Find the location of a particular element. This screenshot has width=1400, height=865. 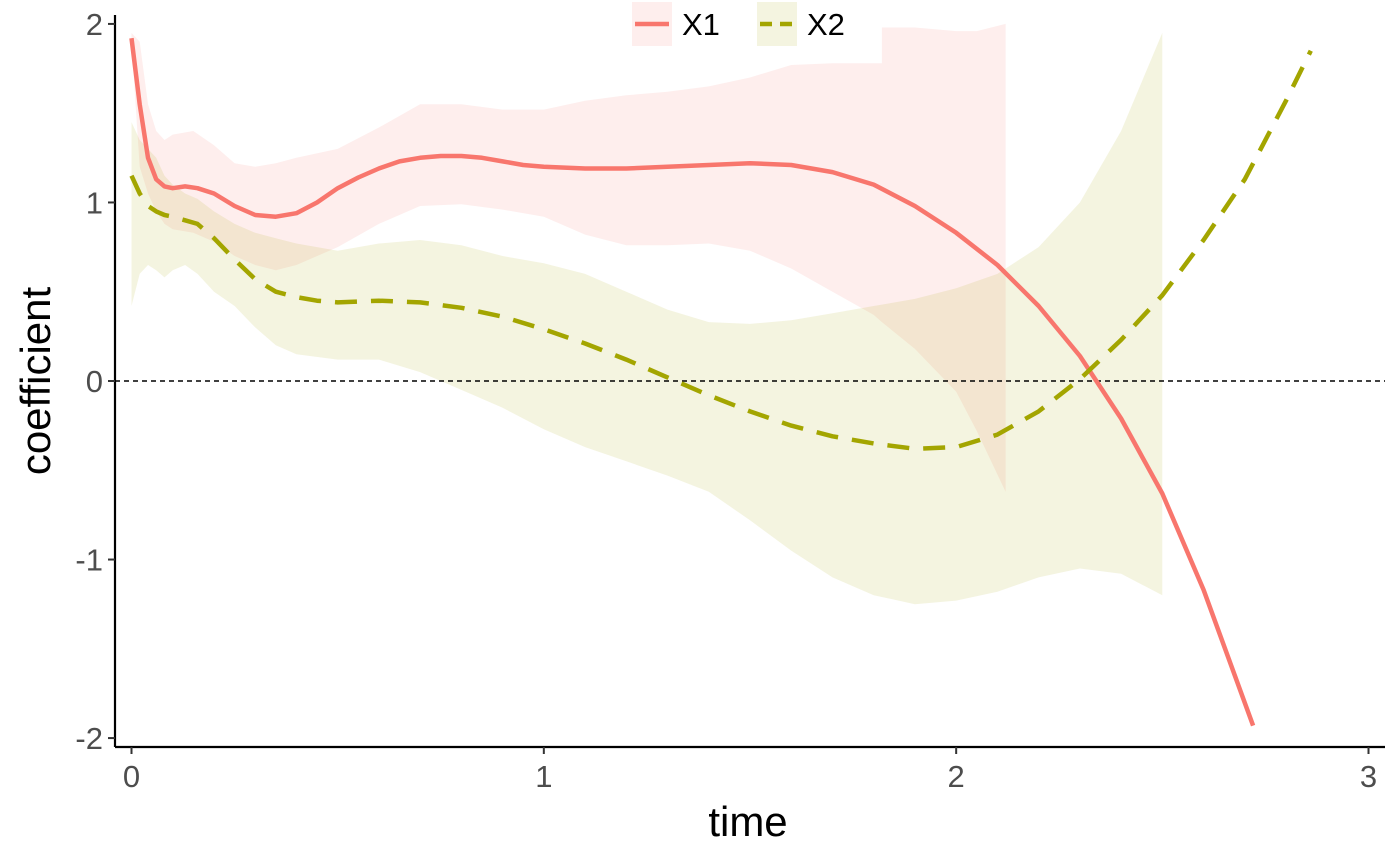

x-tick-label: 2 is located at coordinates (956, 776).